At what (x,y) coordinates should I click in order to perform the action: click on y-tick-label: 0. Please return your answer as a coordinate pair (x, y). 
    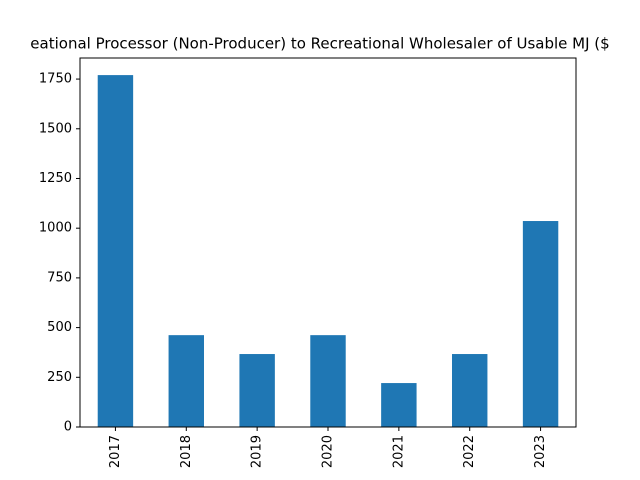
    Looking at the image, I should click on (68, 427).